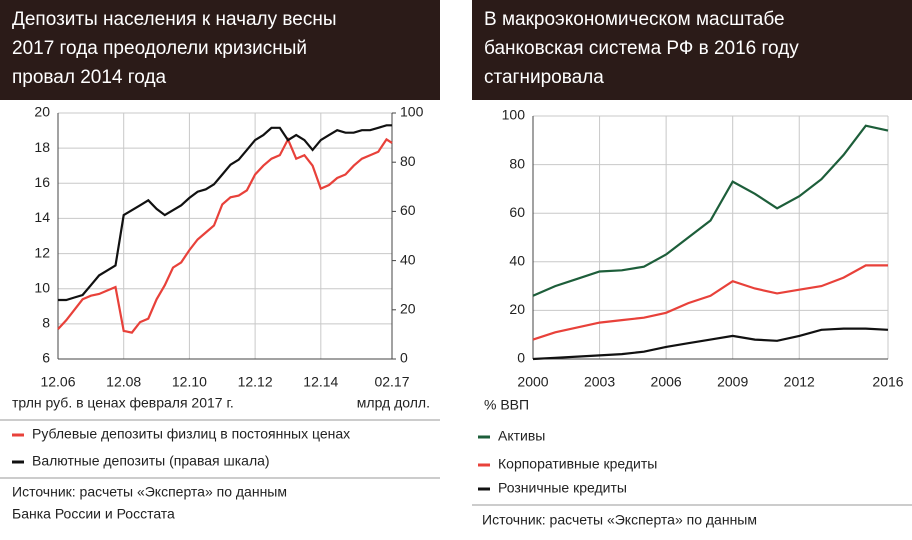  What do you see at coordinates (57, 382) in the screenshot?
I see `x-tick-label: 12.06` at bounding box center [57, 382].